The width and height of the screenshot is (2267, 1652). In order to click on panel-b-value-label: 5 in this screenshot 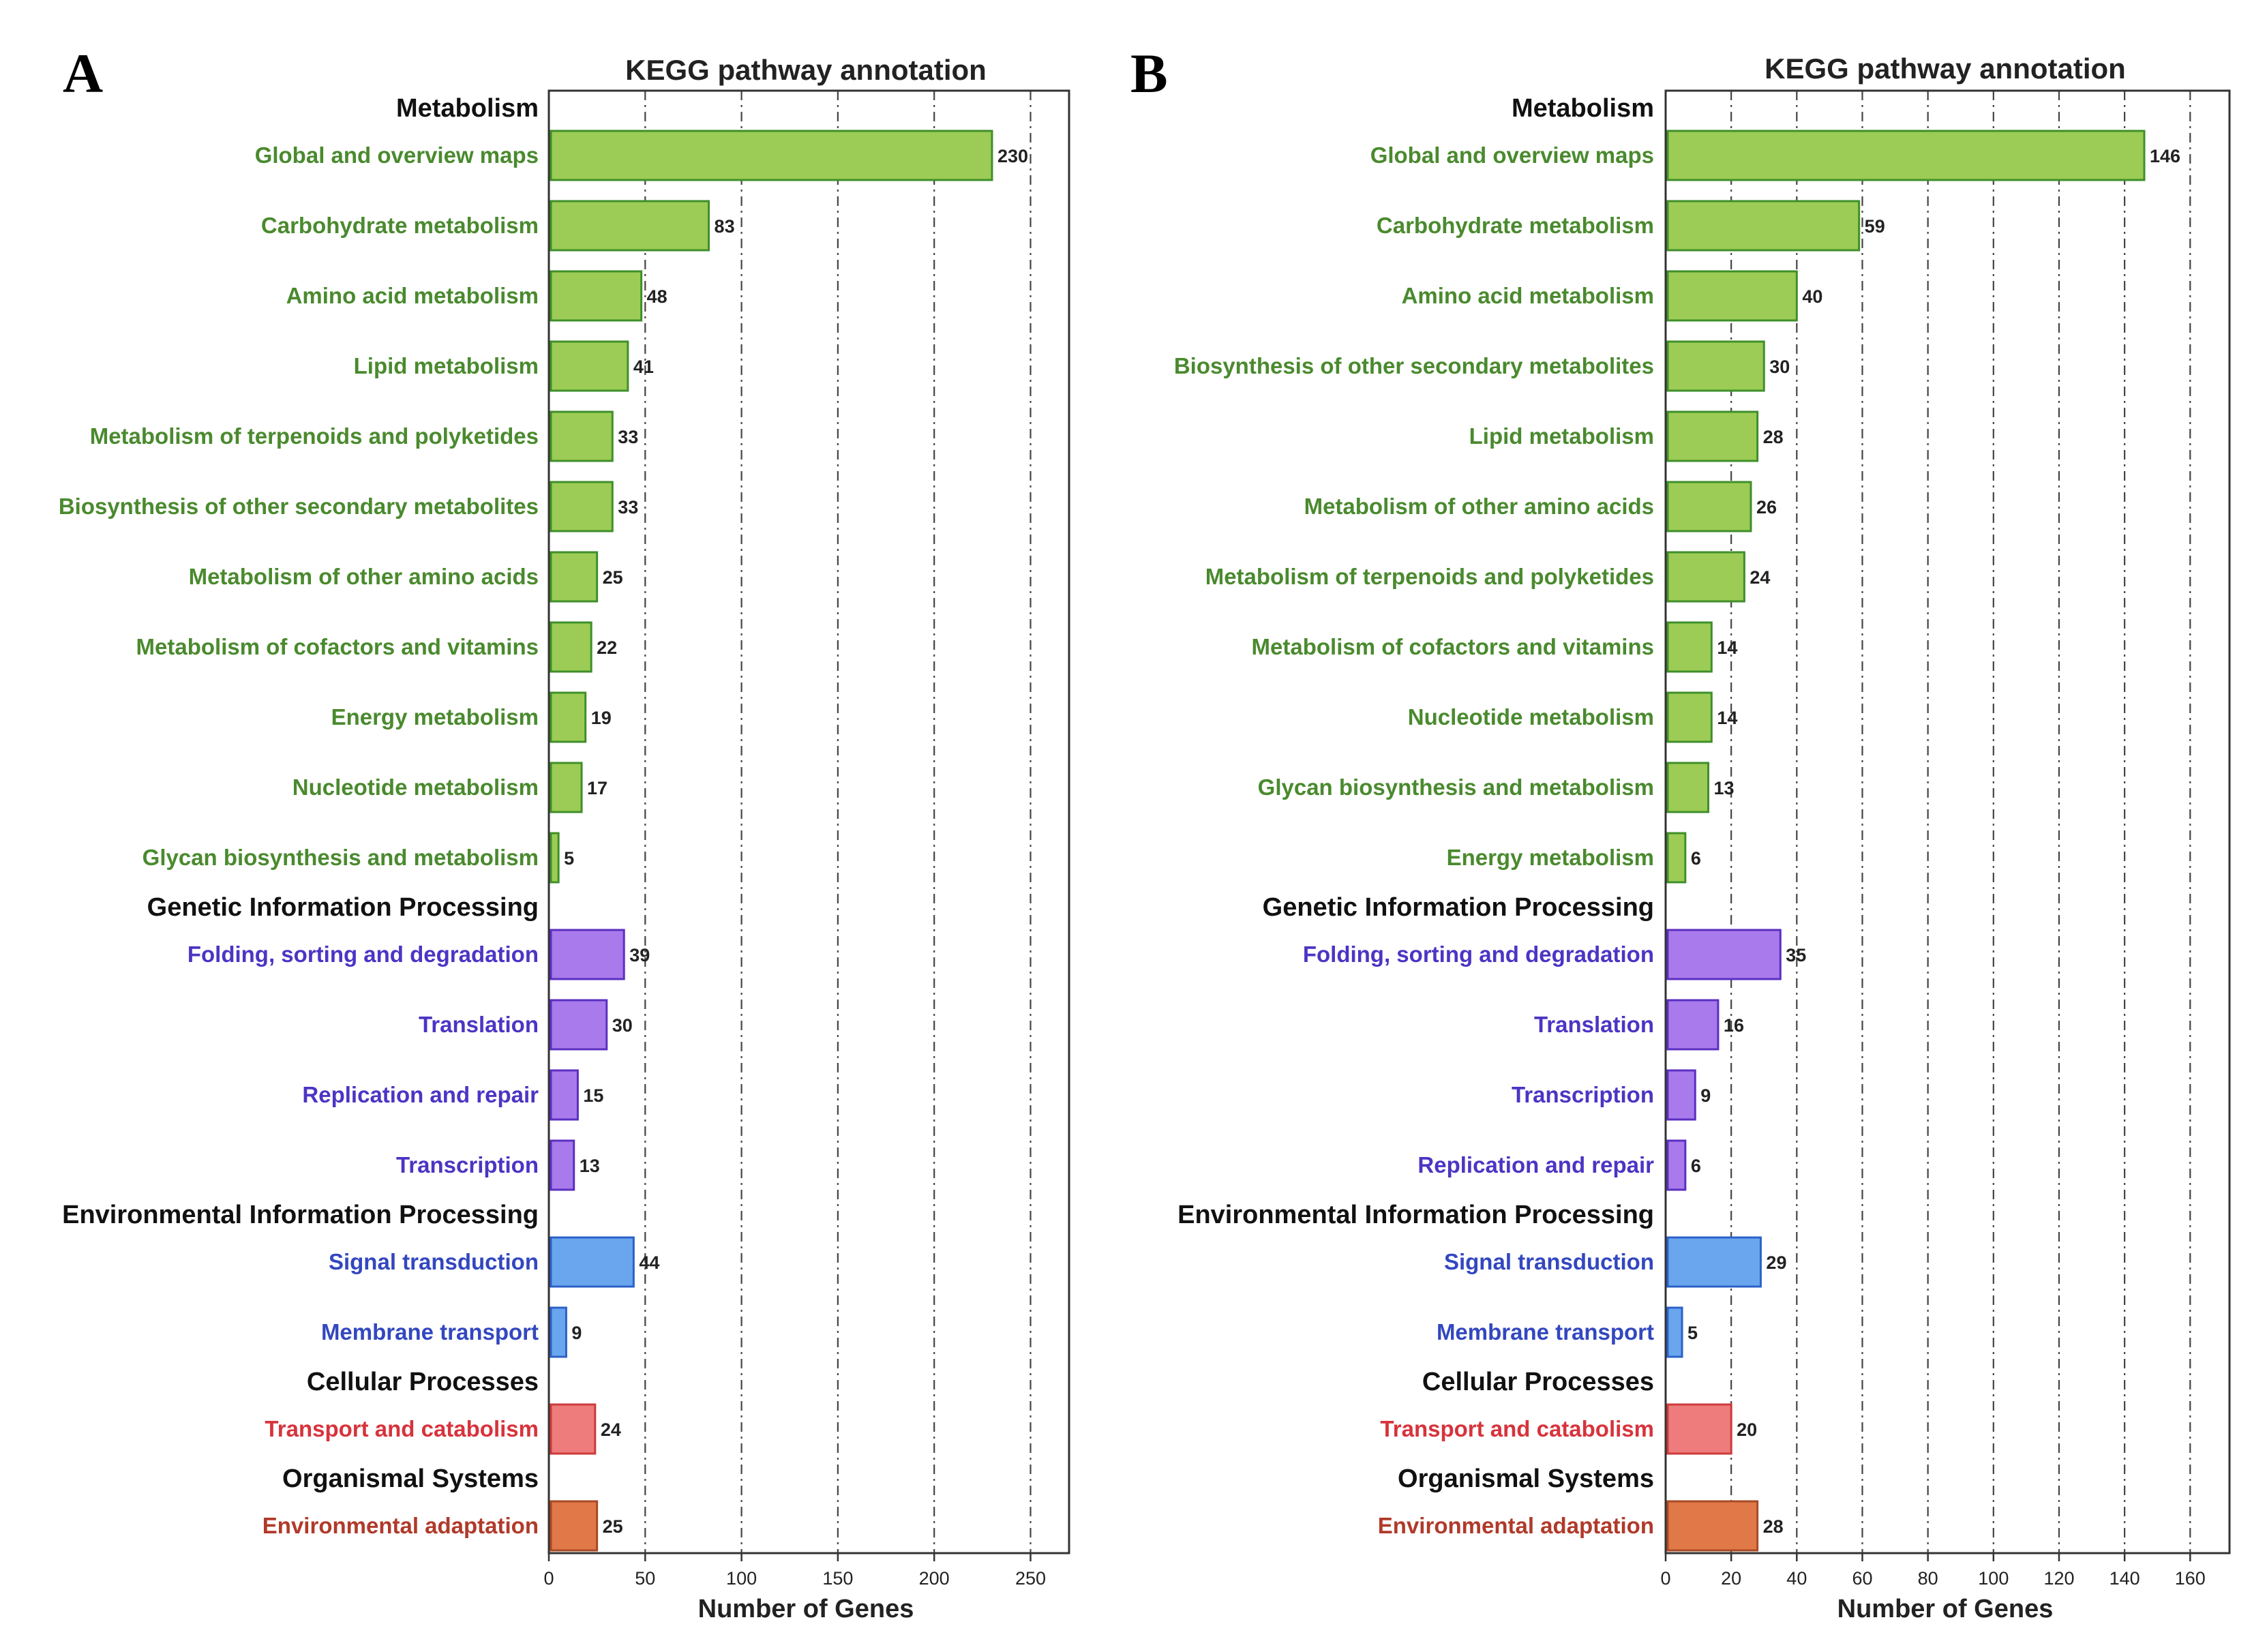, I will do `click(1692, 1333)`.